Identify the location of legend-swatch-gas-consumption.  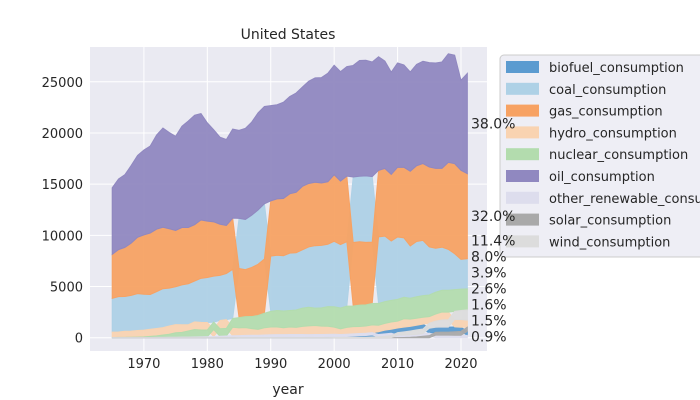
(522, 110).